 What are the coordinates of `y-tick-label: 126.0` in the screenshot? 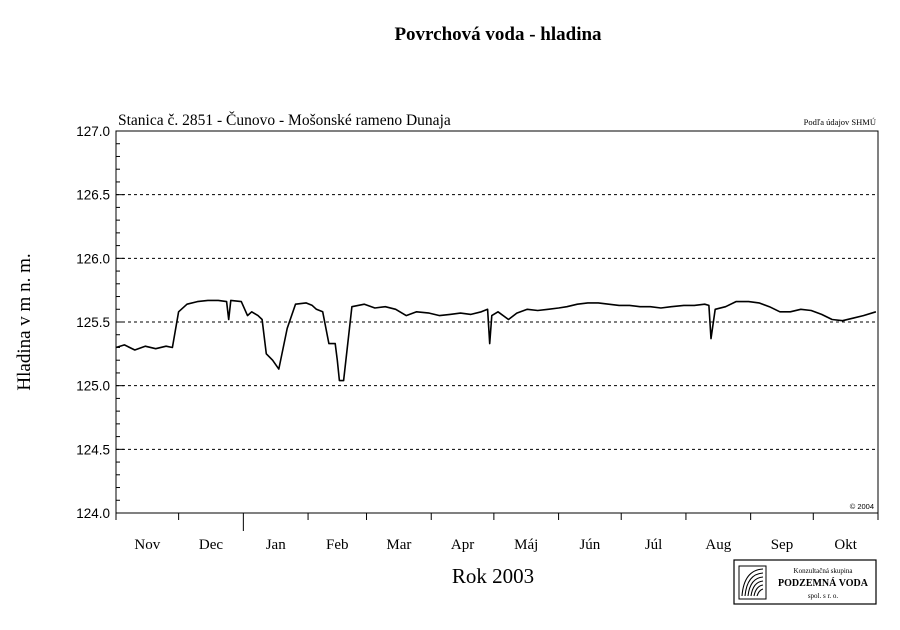 It's located at (93, 258).